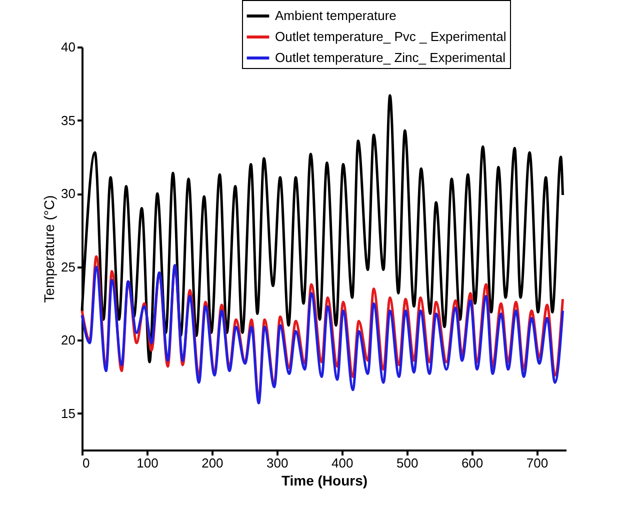 The image size is (625, 508). What do you see at coordinates (68, 340) in the screenshot?
I see `y-tick-label: 20` at bounding box center [68, 340].